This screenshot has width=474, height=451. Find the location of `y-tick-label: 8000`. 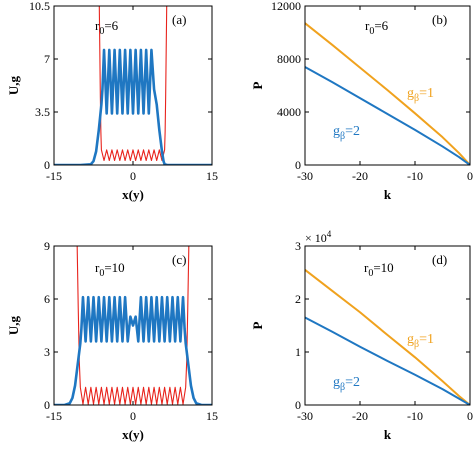

y-tick-label: 8000 is located at coordinates (289, 59).